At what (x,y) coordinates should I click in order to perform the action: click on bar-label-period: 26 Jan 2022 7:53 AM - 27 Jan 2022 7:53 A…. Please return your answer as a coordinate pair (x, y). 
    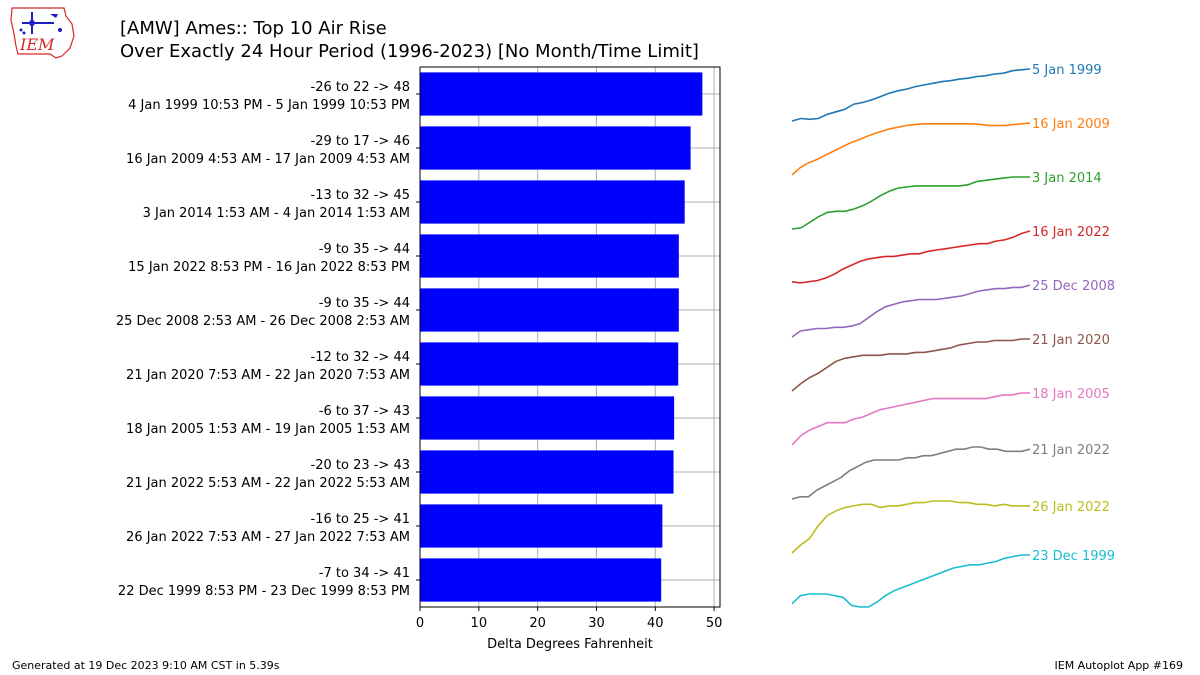
    Looking at the image, I should click on (268, 537).